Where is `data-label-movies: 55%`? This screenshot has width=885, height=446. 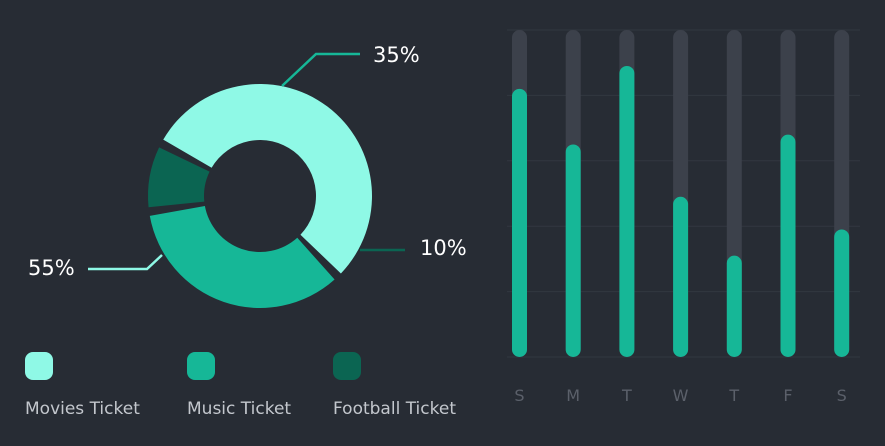 data-label-movies: 55% is located at coordinates (51, 268).